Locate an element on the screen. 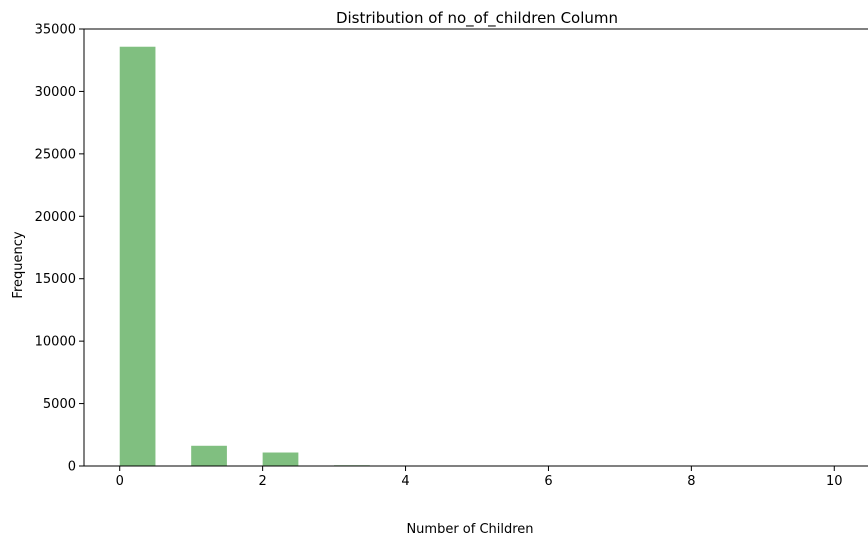 The height and width of the screenshot is (547, 868). x-tick-label-2: 4 is located at coordinates (405, 481).